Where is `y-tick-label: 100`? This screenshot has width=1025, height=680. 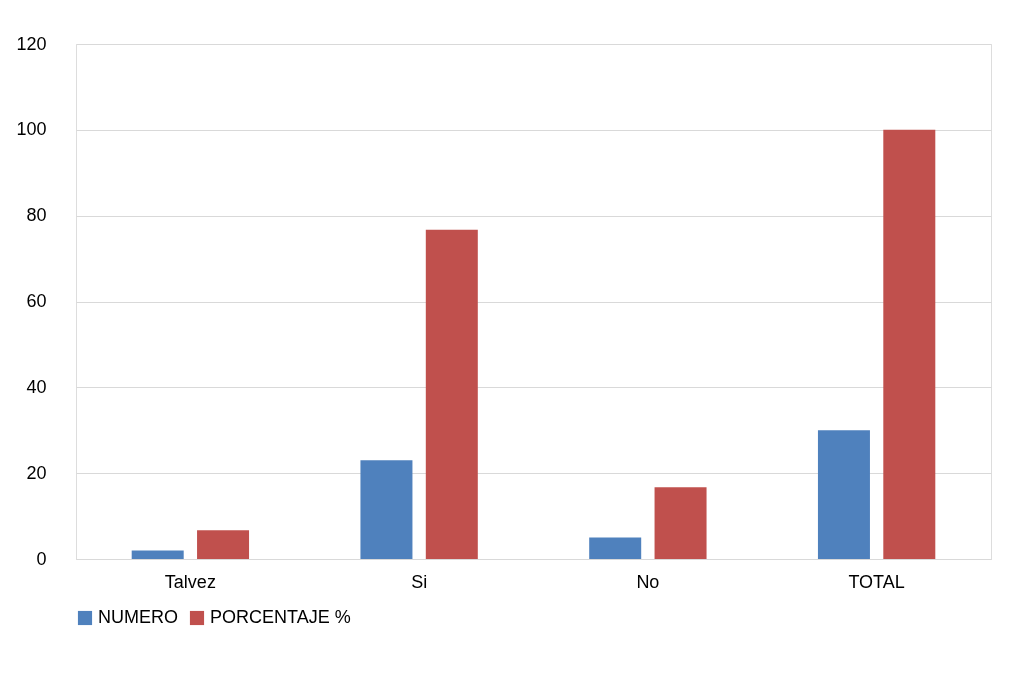
y-tick-label: 100 is located at coordinates (31, 129).